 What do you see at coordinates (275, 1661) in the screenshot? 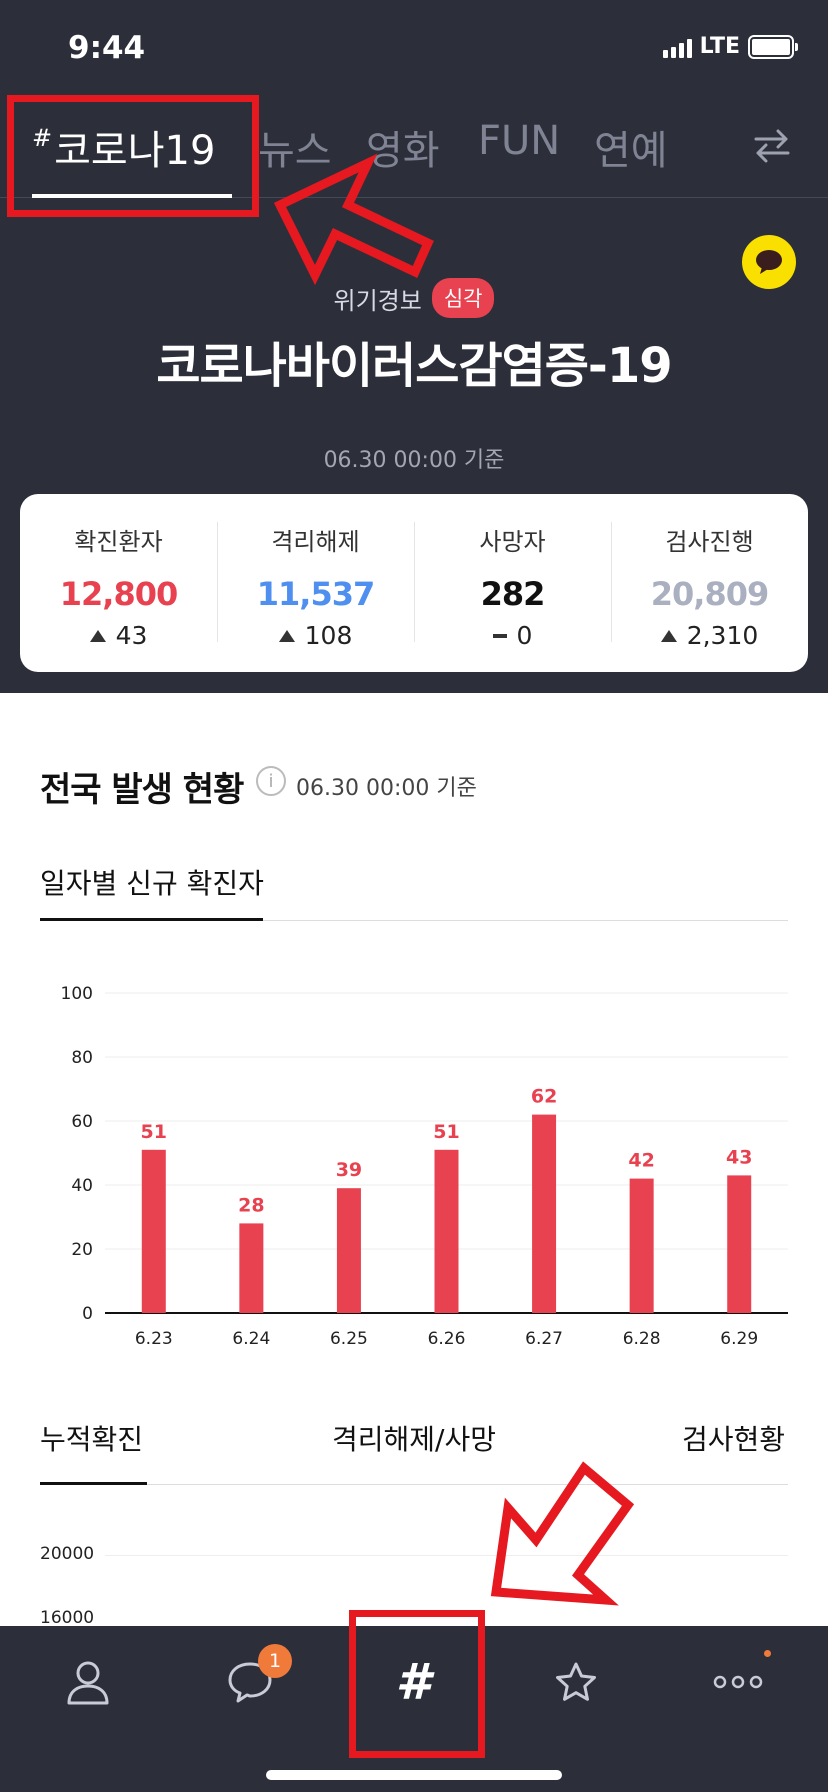
I see `chat-badge: 1` at bounding box center [275, 1661].